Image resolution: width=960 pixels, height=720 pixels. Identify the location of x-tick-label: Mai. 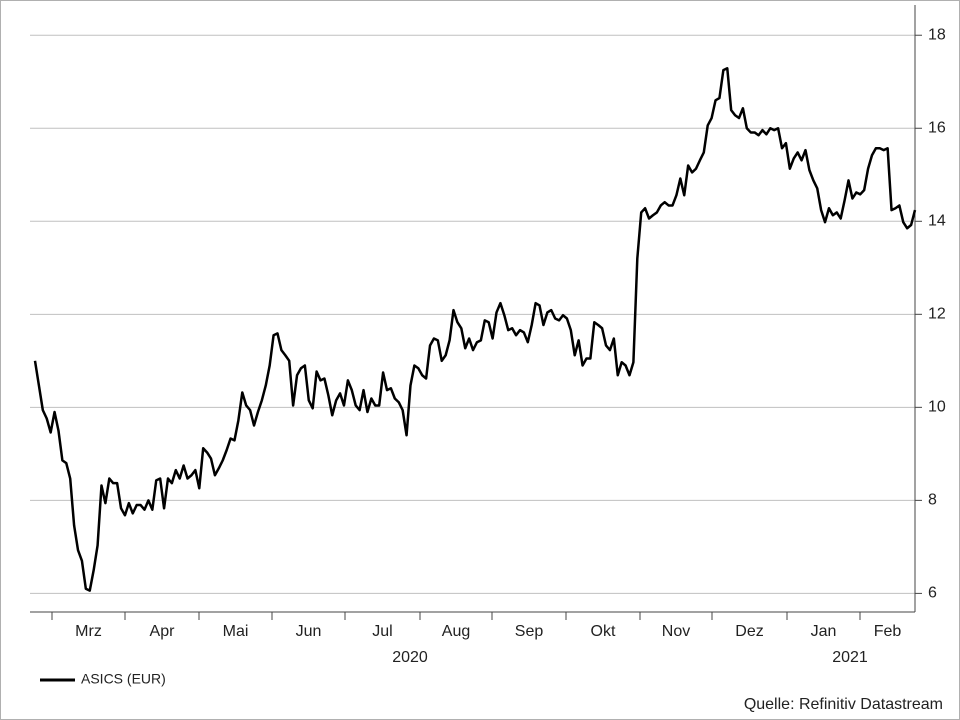
(236, 631).